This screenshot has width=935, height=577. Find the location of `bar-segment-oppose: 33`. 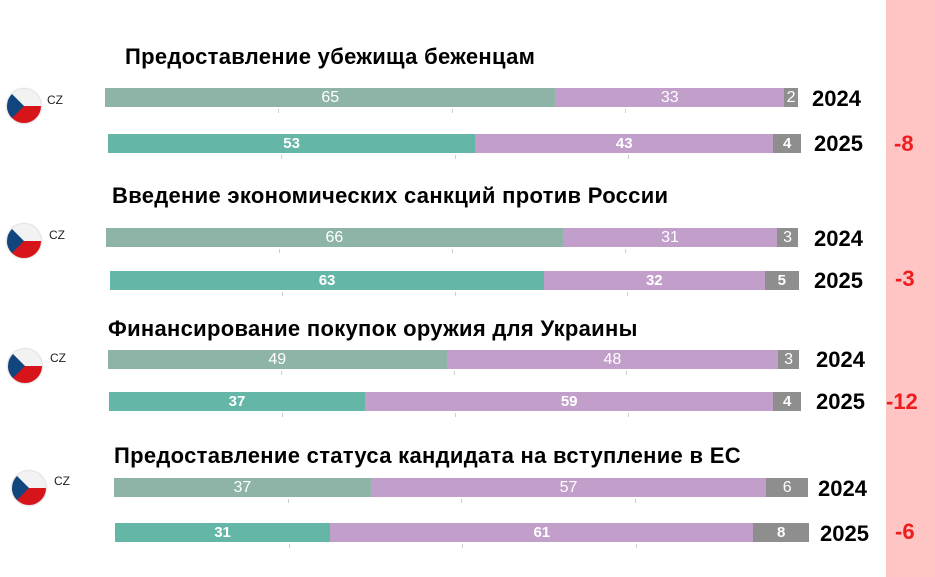

bar-segment-oppose: 33 is located at coordinates (670, 97).